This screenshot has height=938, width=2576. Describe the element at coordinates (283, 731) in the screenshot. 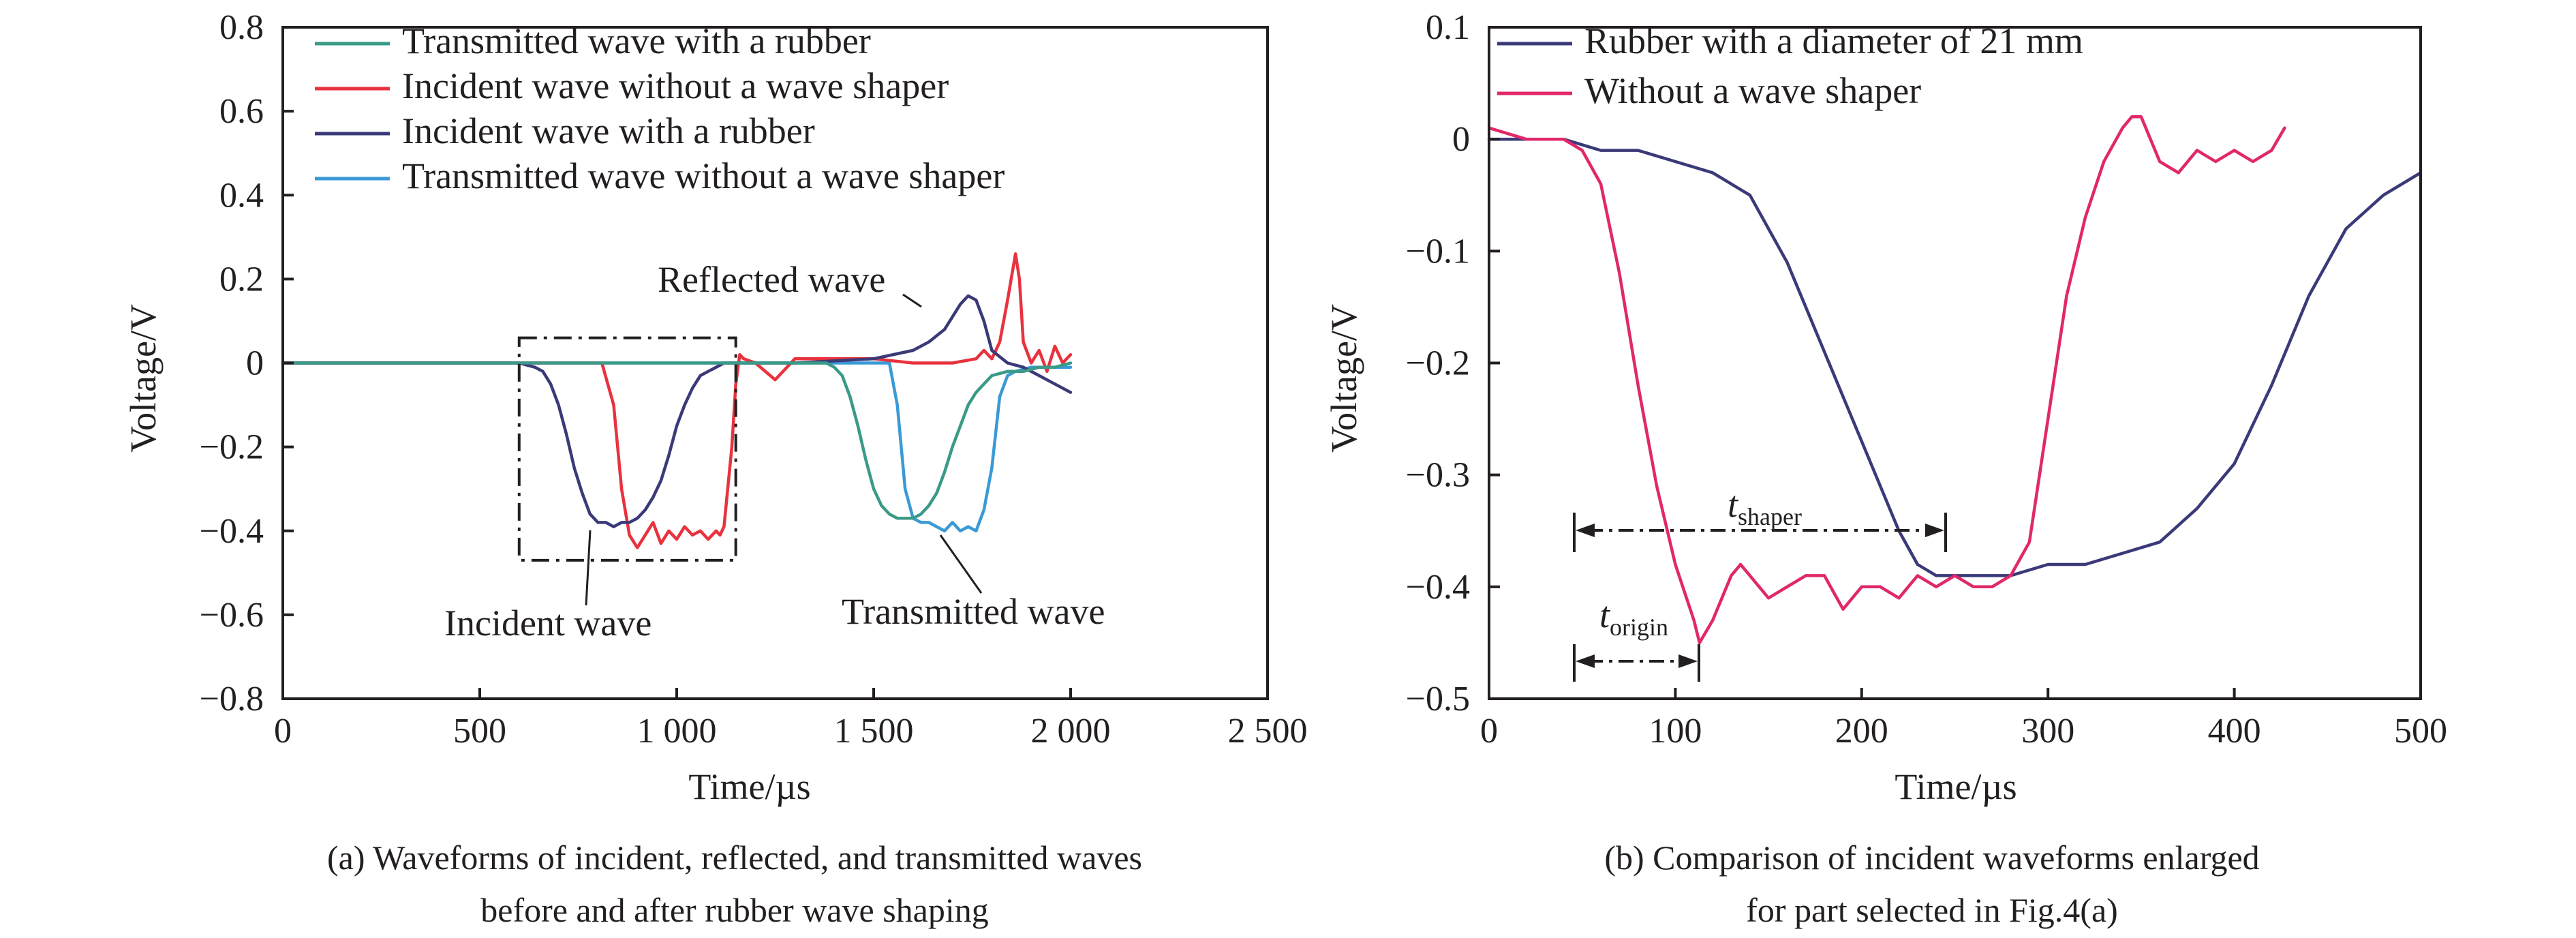

I see `chart-a-xtick-label: 0` at that location.